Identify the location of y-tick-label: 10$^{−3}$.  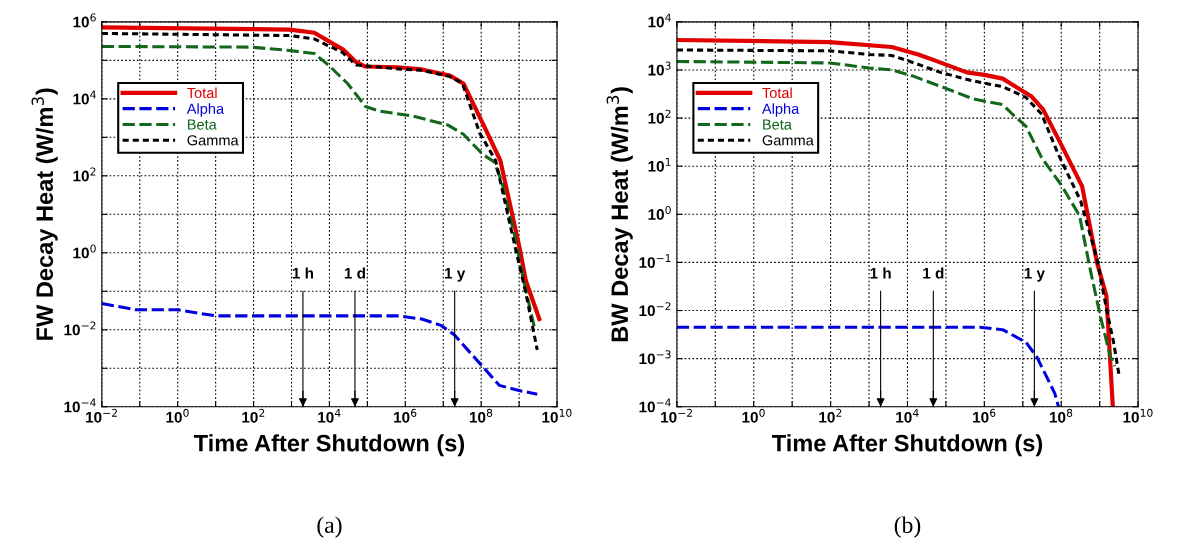
(655, 357).